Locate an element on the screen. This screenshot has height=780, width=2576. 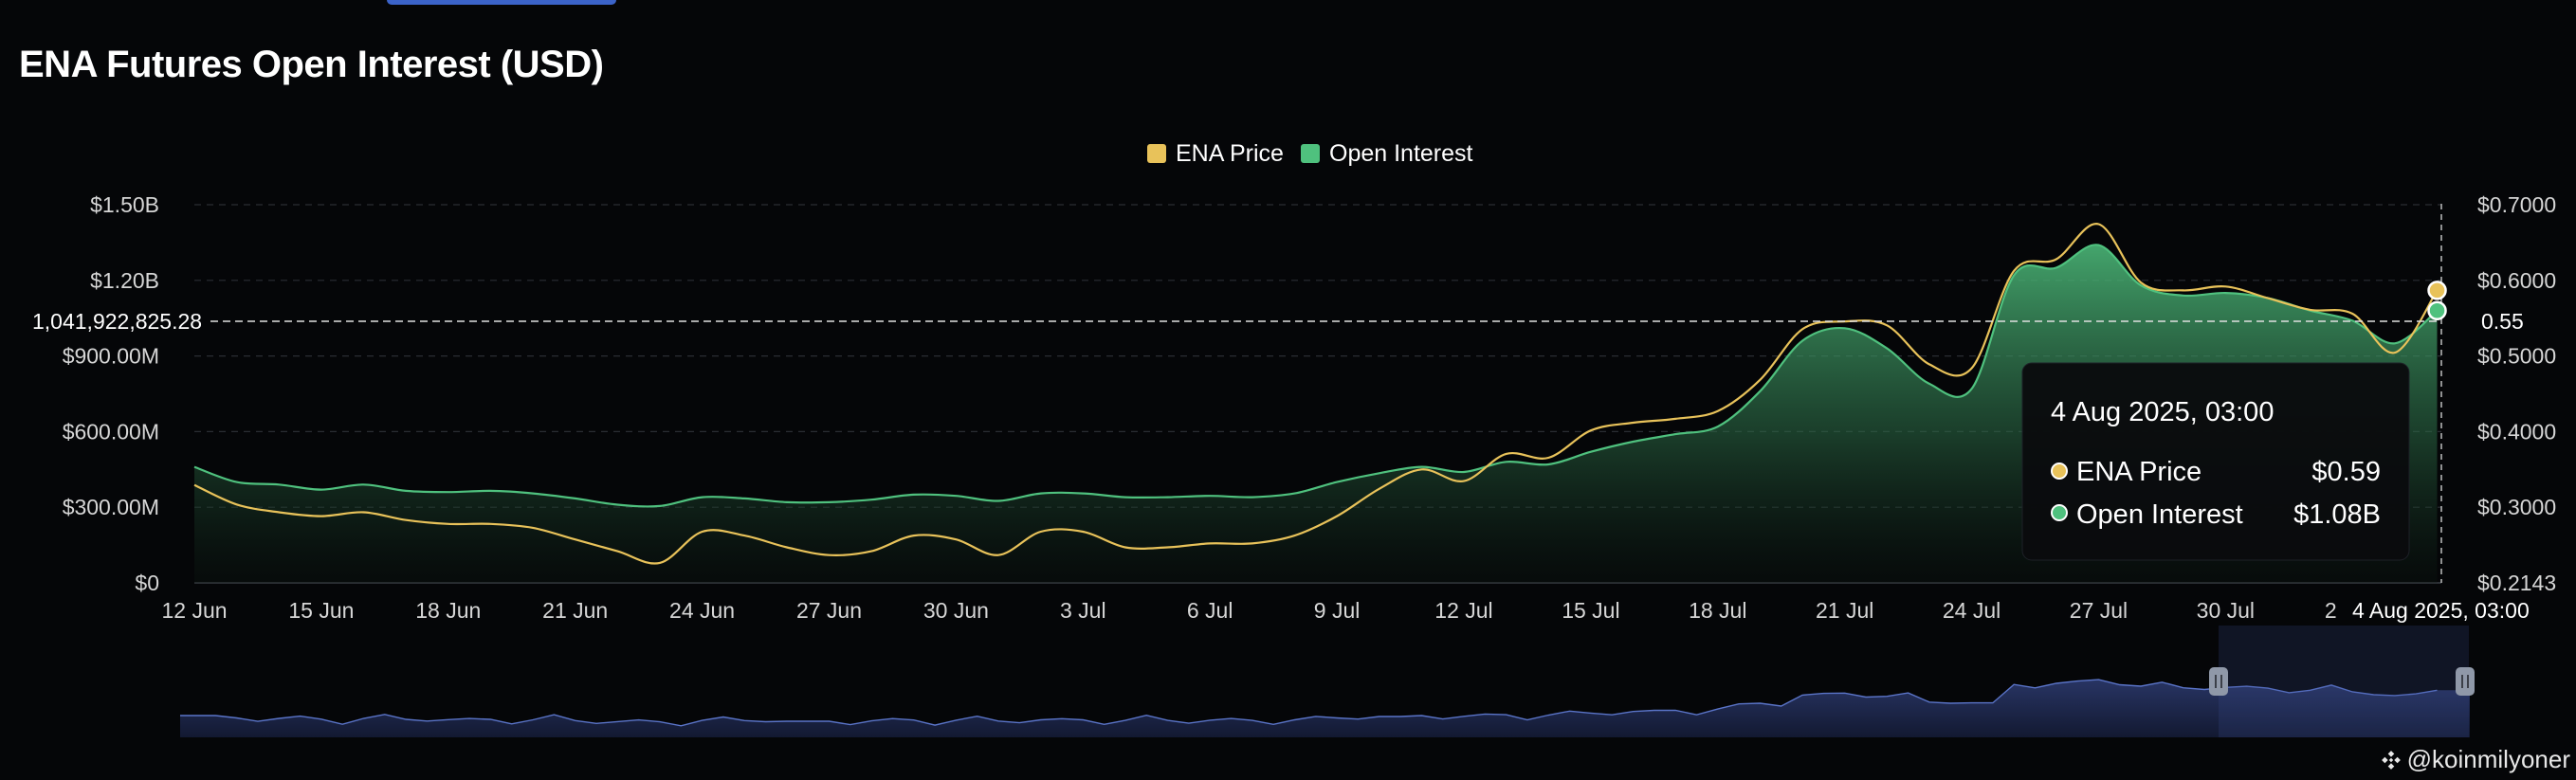
y-right-tick-label: $0.7000 is located at coordinates (2516, 204).